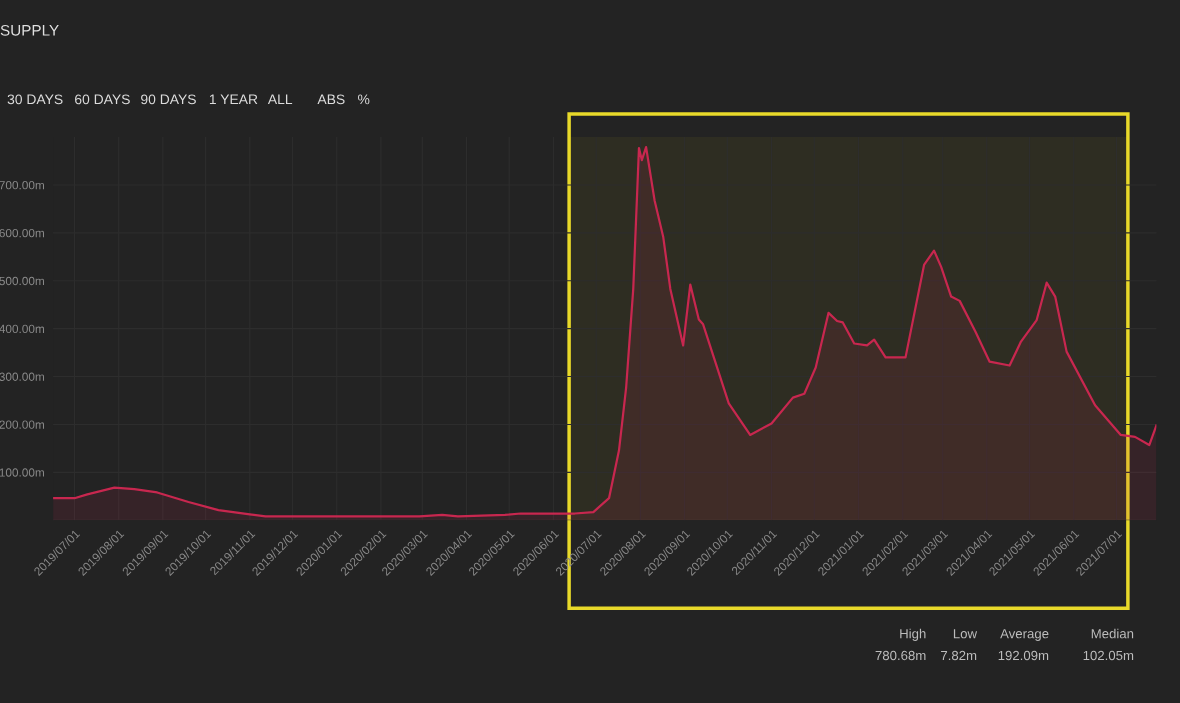  I want to click on text: 60 DAYS, so click(102, 99).